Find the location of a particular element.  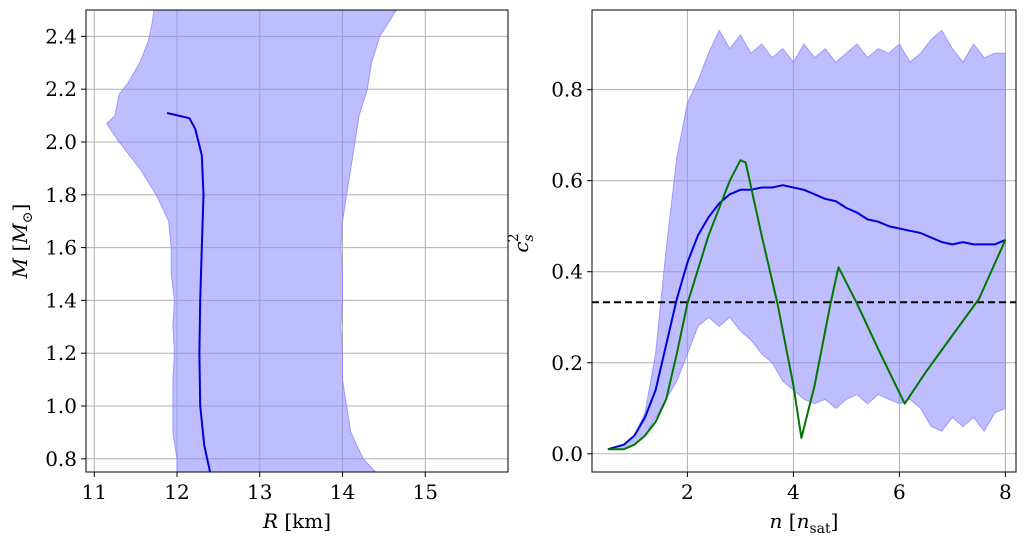

mass-radius-curves is located at coordinates (189, 292).